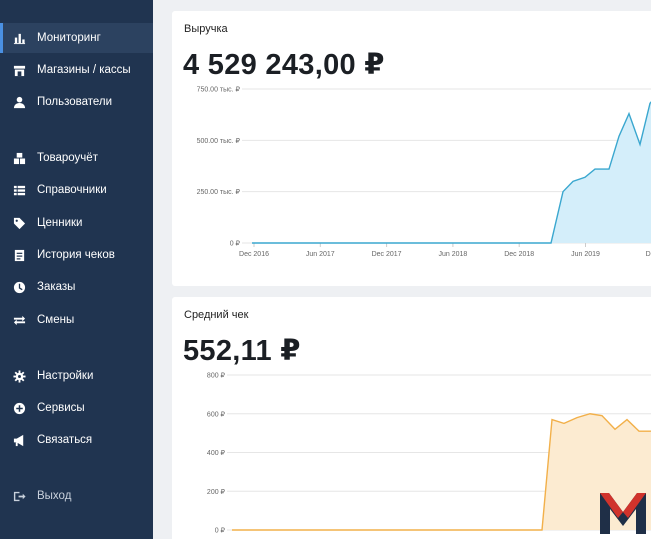  I want to click on x-tick-label: Jun 2017, so click(320, 254).